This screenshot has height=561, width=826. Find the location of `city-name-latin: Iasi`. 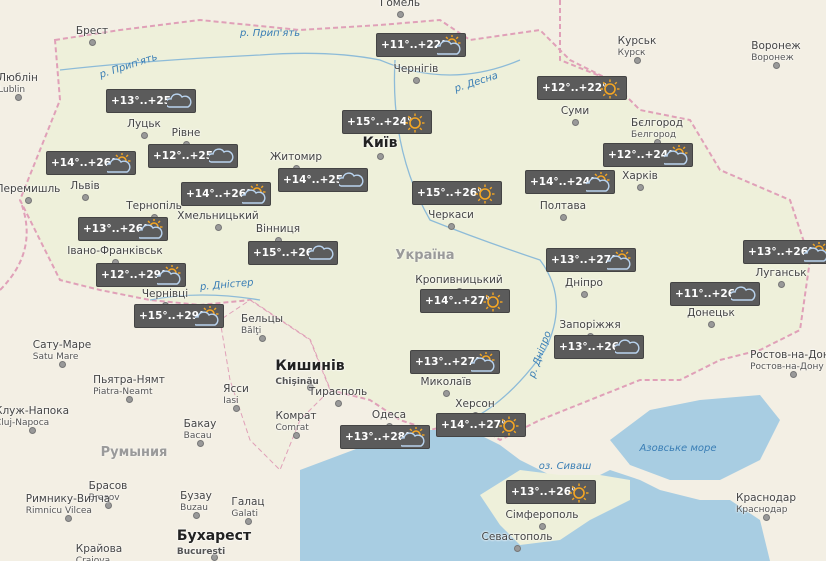

city-name-latin: Iasi is located at coordinates (231, 401).